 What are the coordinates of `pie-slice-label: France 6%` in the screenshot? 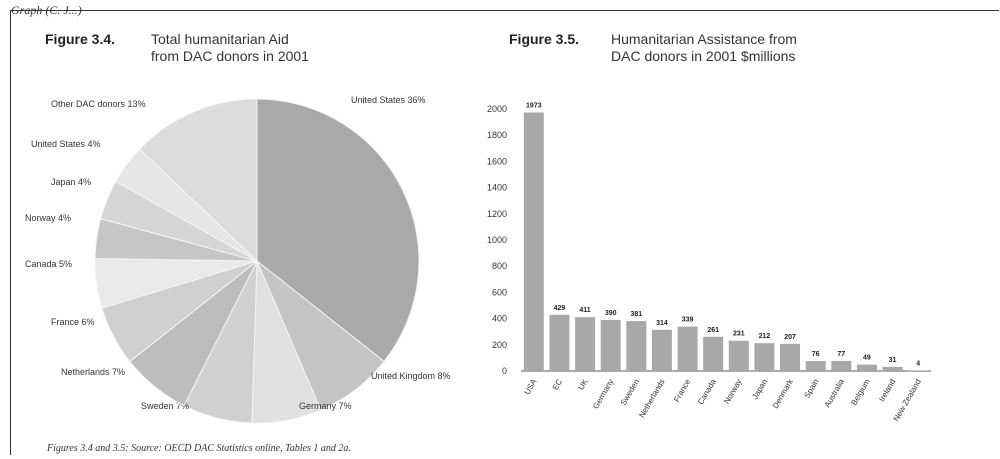 It's located at (73, 322).